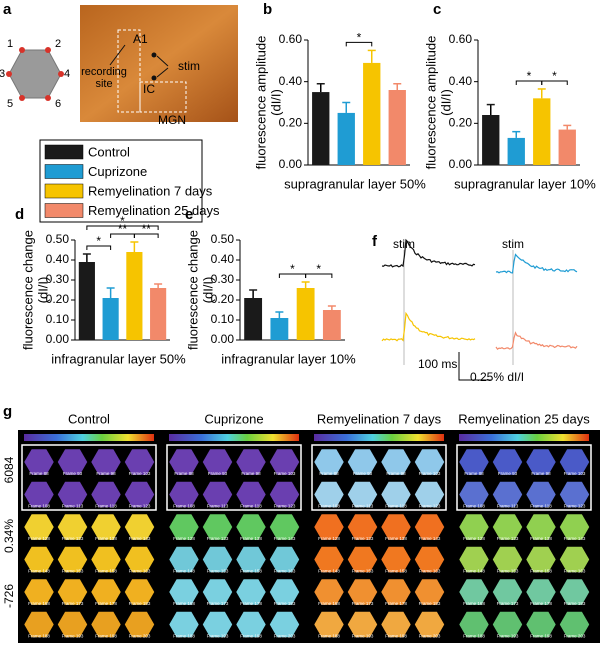 The image size is (600, 648). What do you see at coordinates (104, 72) in the screenshot?
I see `photo-label-line: recording` at bounding box center [104, 72].